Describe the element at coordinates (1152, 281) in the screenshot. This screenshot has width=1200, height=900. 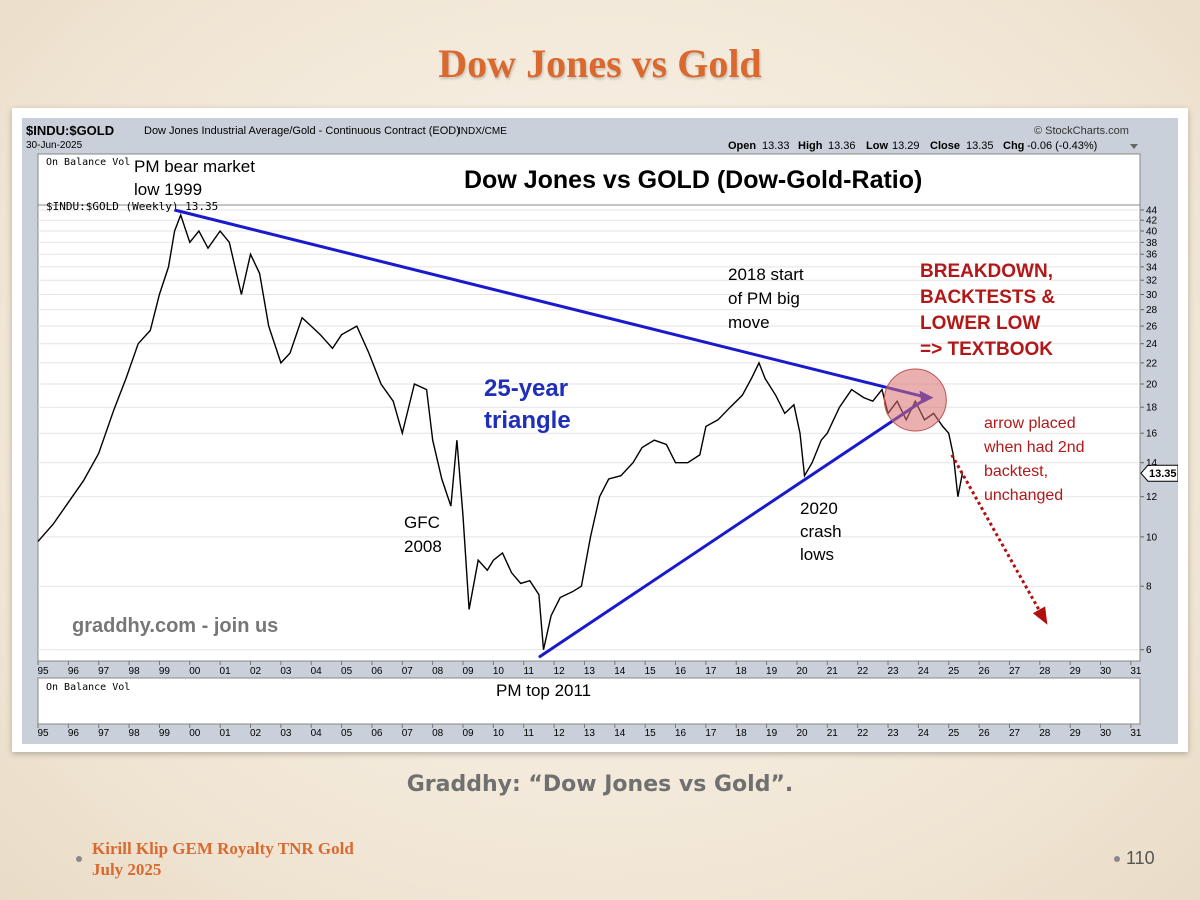
I see `y-tick-label: 32` at that location.